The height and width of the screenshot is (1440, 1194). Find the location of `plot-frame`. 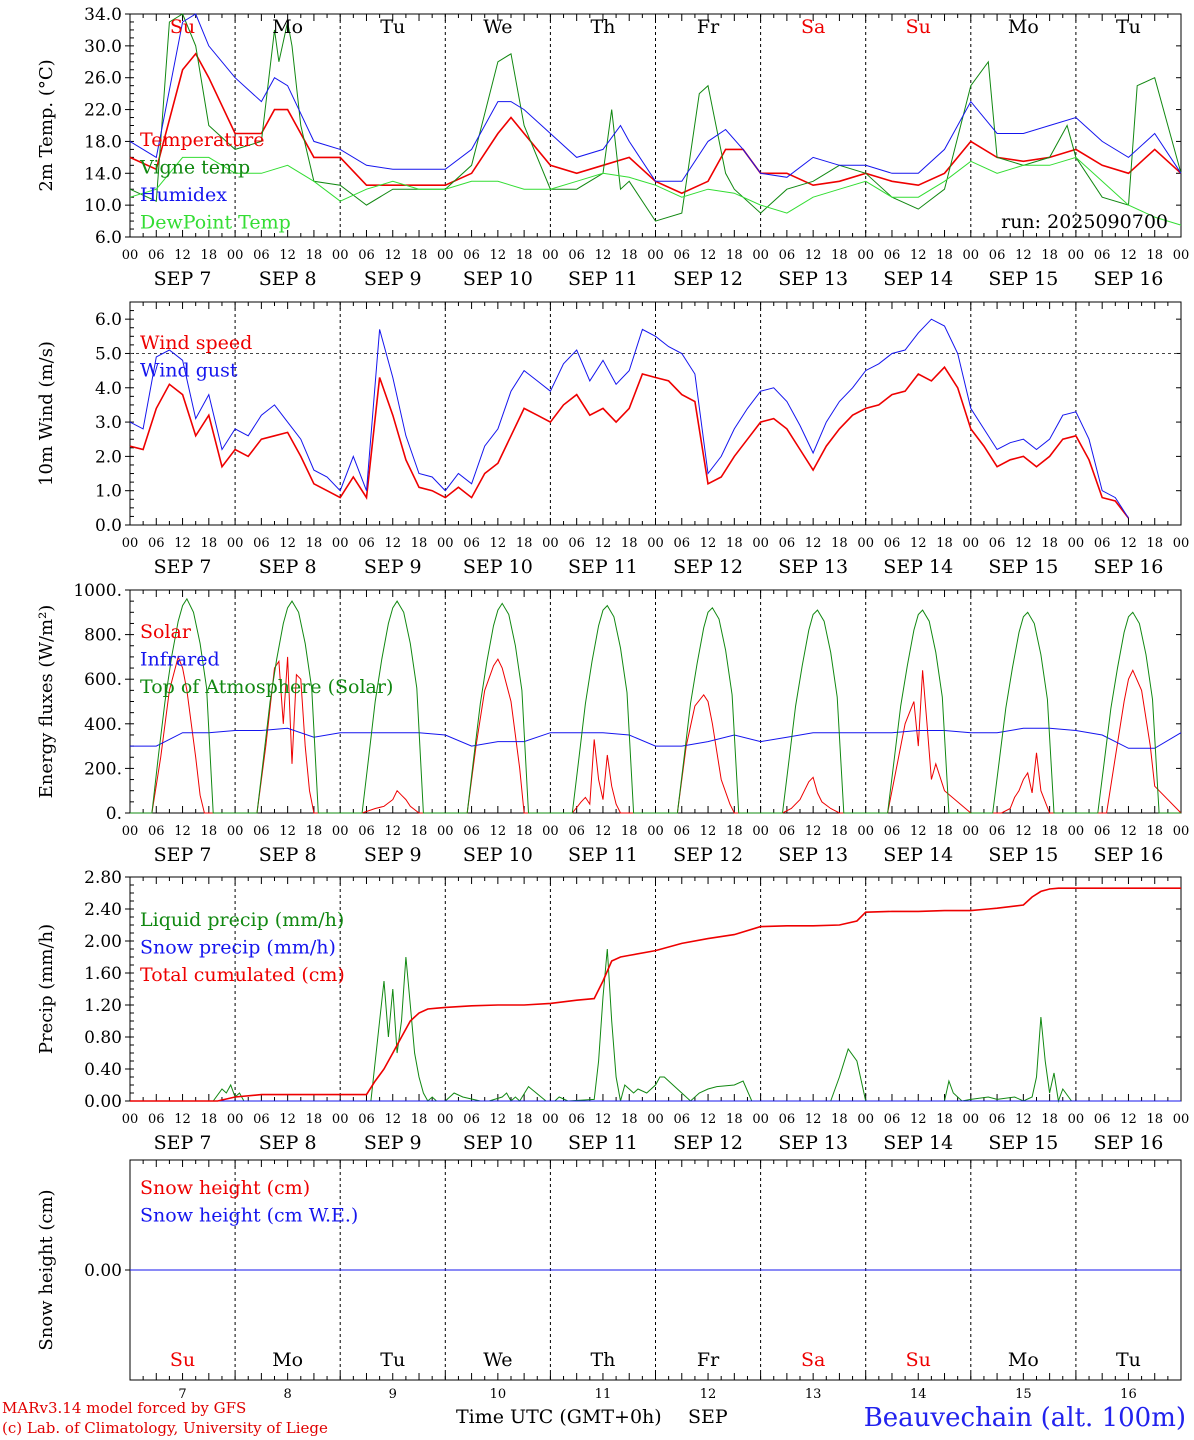

plot-frame is located at coordinates (655, 413).